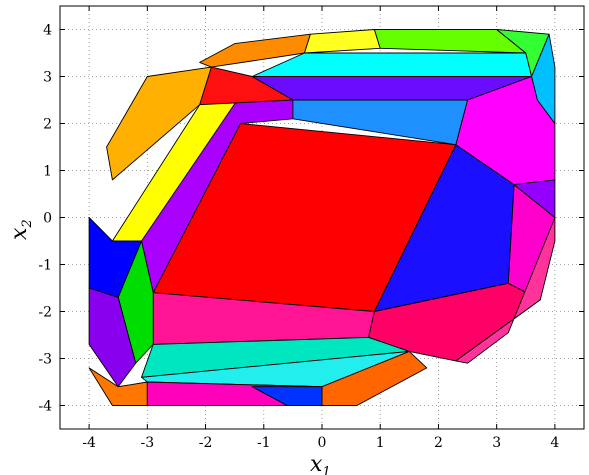  What do you see at coordinates (47, 219) in the screenshot?
I see `y-tick-label-4: 0` at bounding box center [47, 219].